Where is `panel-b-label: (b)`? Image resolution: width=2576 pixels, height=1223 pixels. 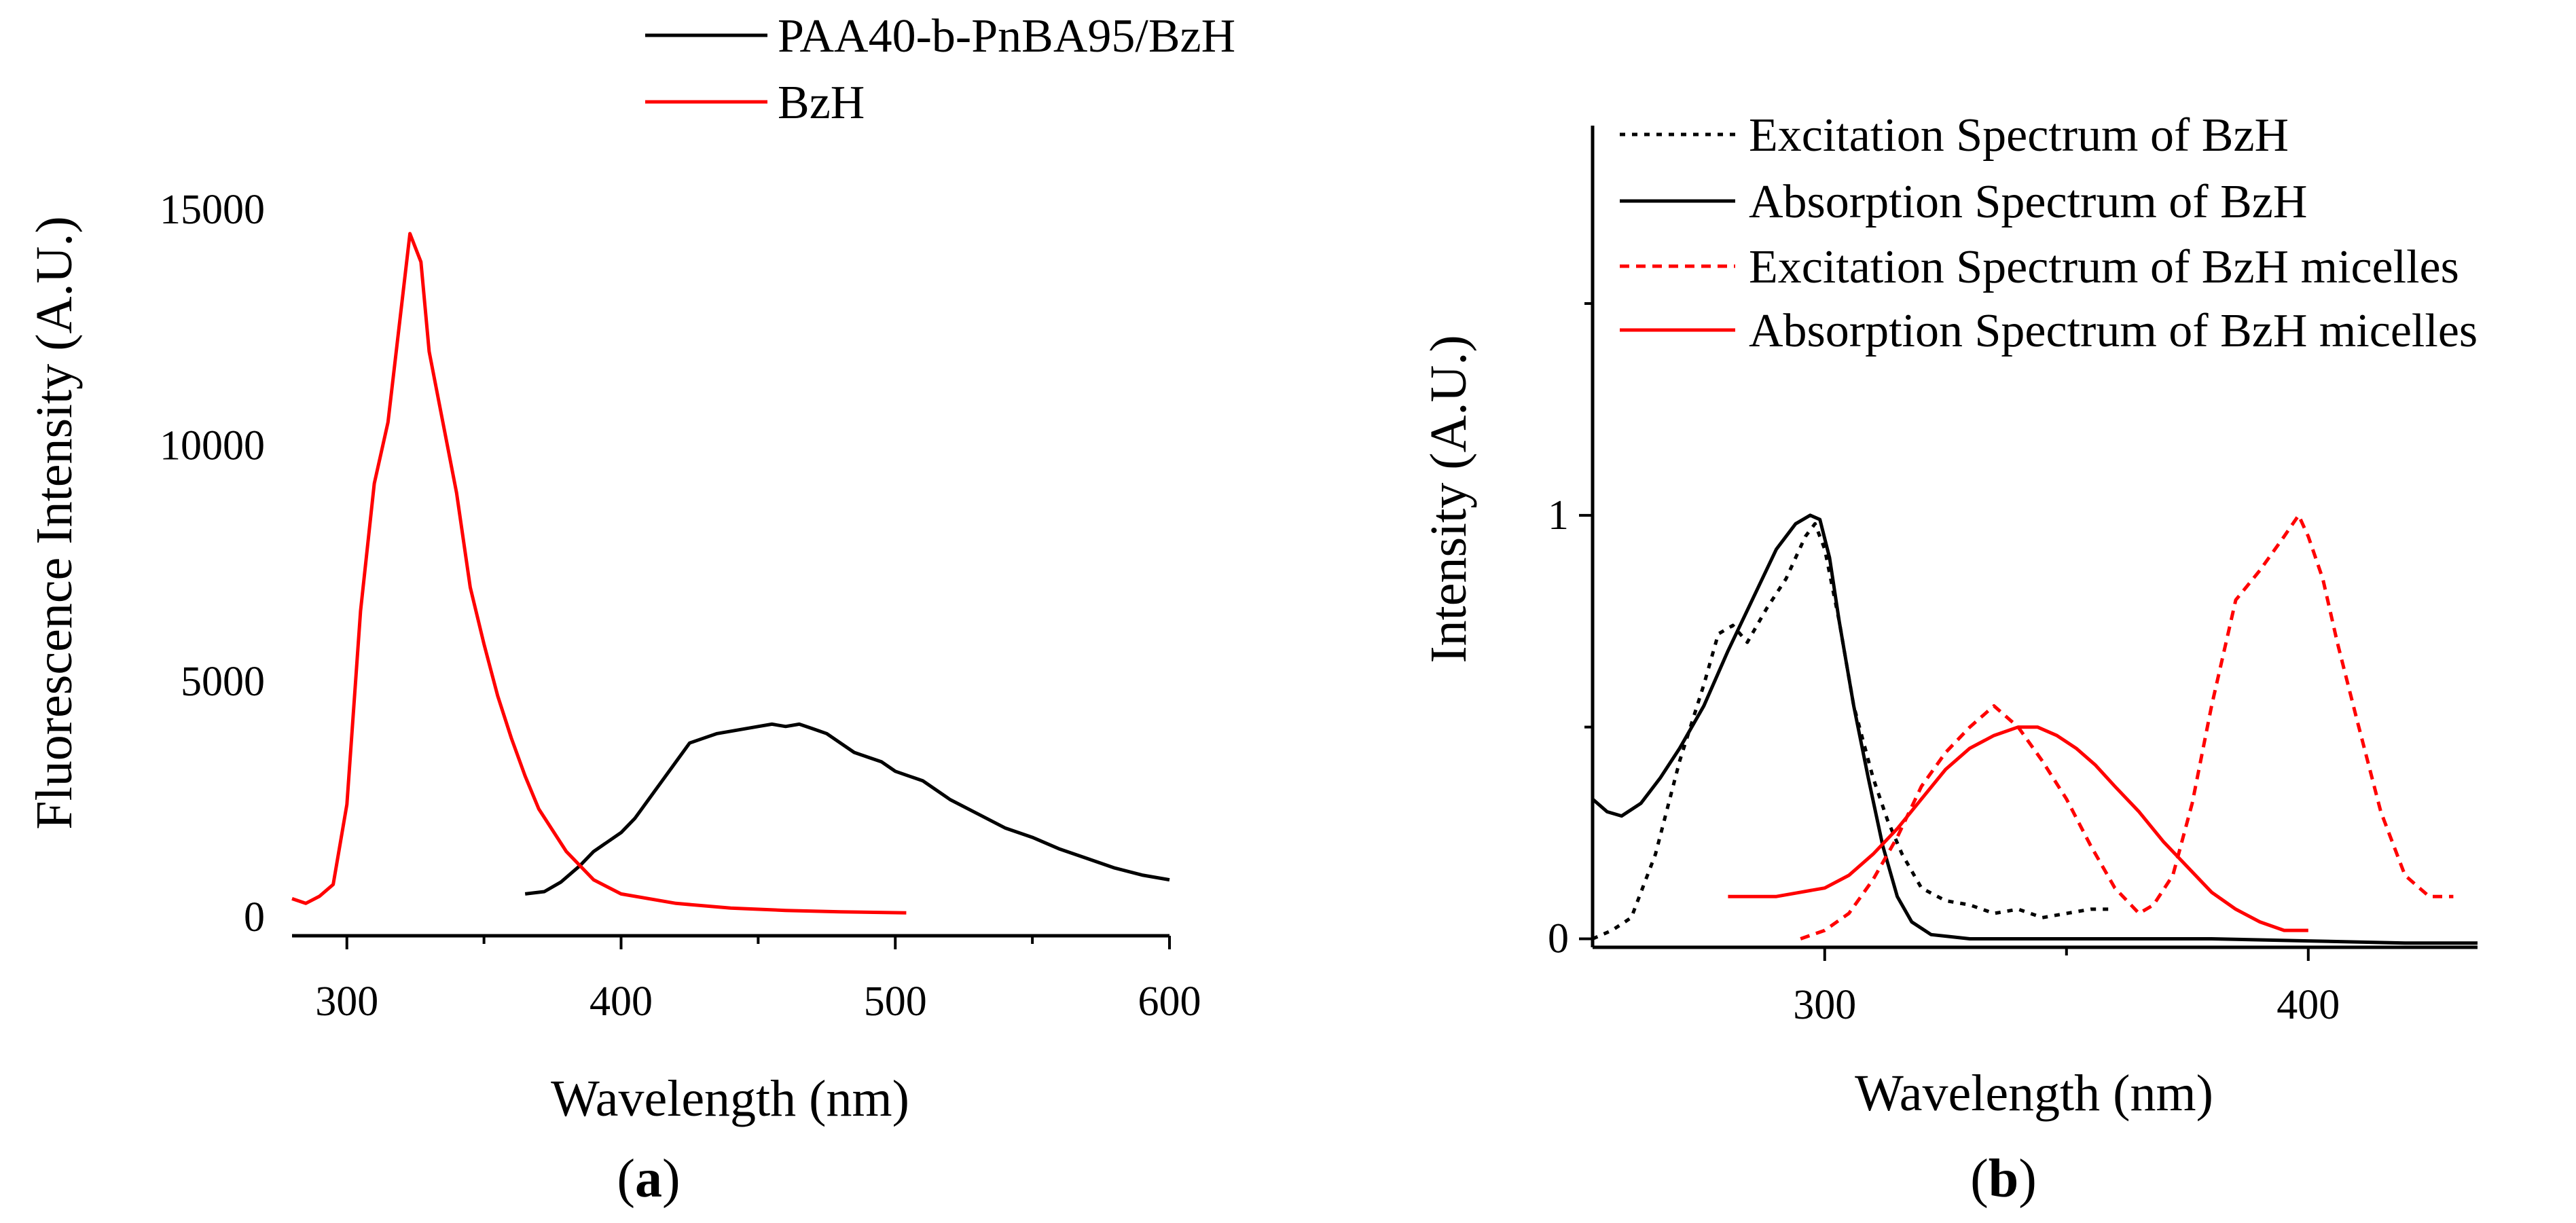
panel-b-label: (b) is located at coordinates (2003, 1179).